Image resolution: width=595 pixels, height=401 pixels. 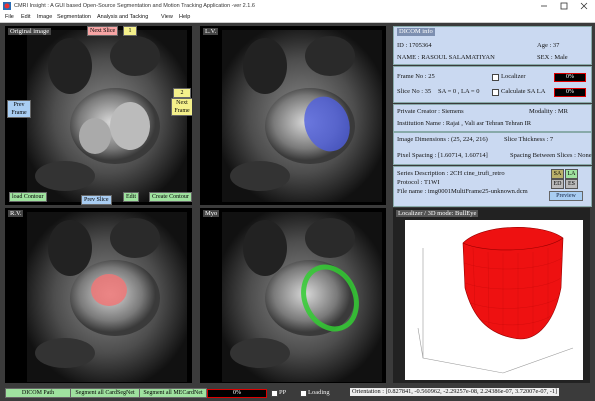 I want to click on localizer-progress: 0%, so click(x=570, y=77).